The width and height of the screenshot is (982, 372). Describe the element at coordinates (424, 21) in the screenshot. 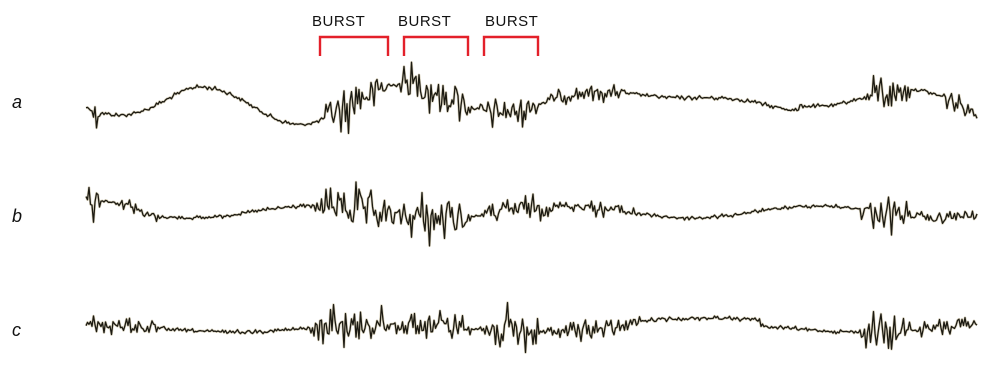

I see `burst-label-2: BURST` at that location.